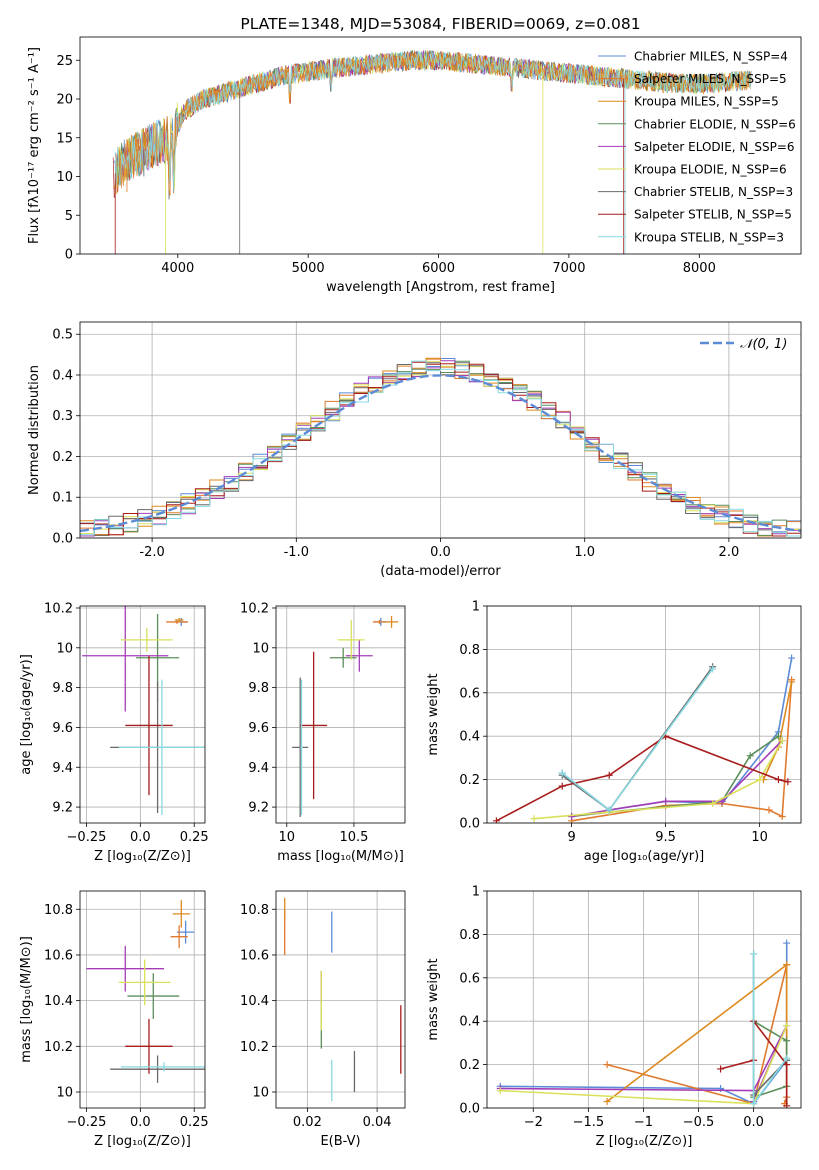 The height and width of the screenshot is (1170, 819). What do you see at coordinates (340, 1141) in the screenshot?
I see `x-axis-label: E(B-V)` at bounding box center [340, 1141].